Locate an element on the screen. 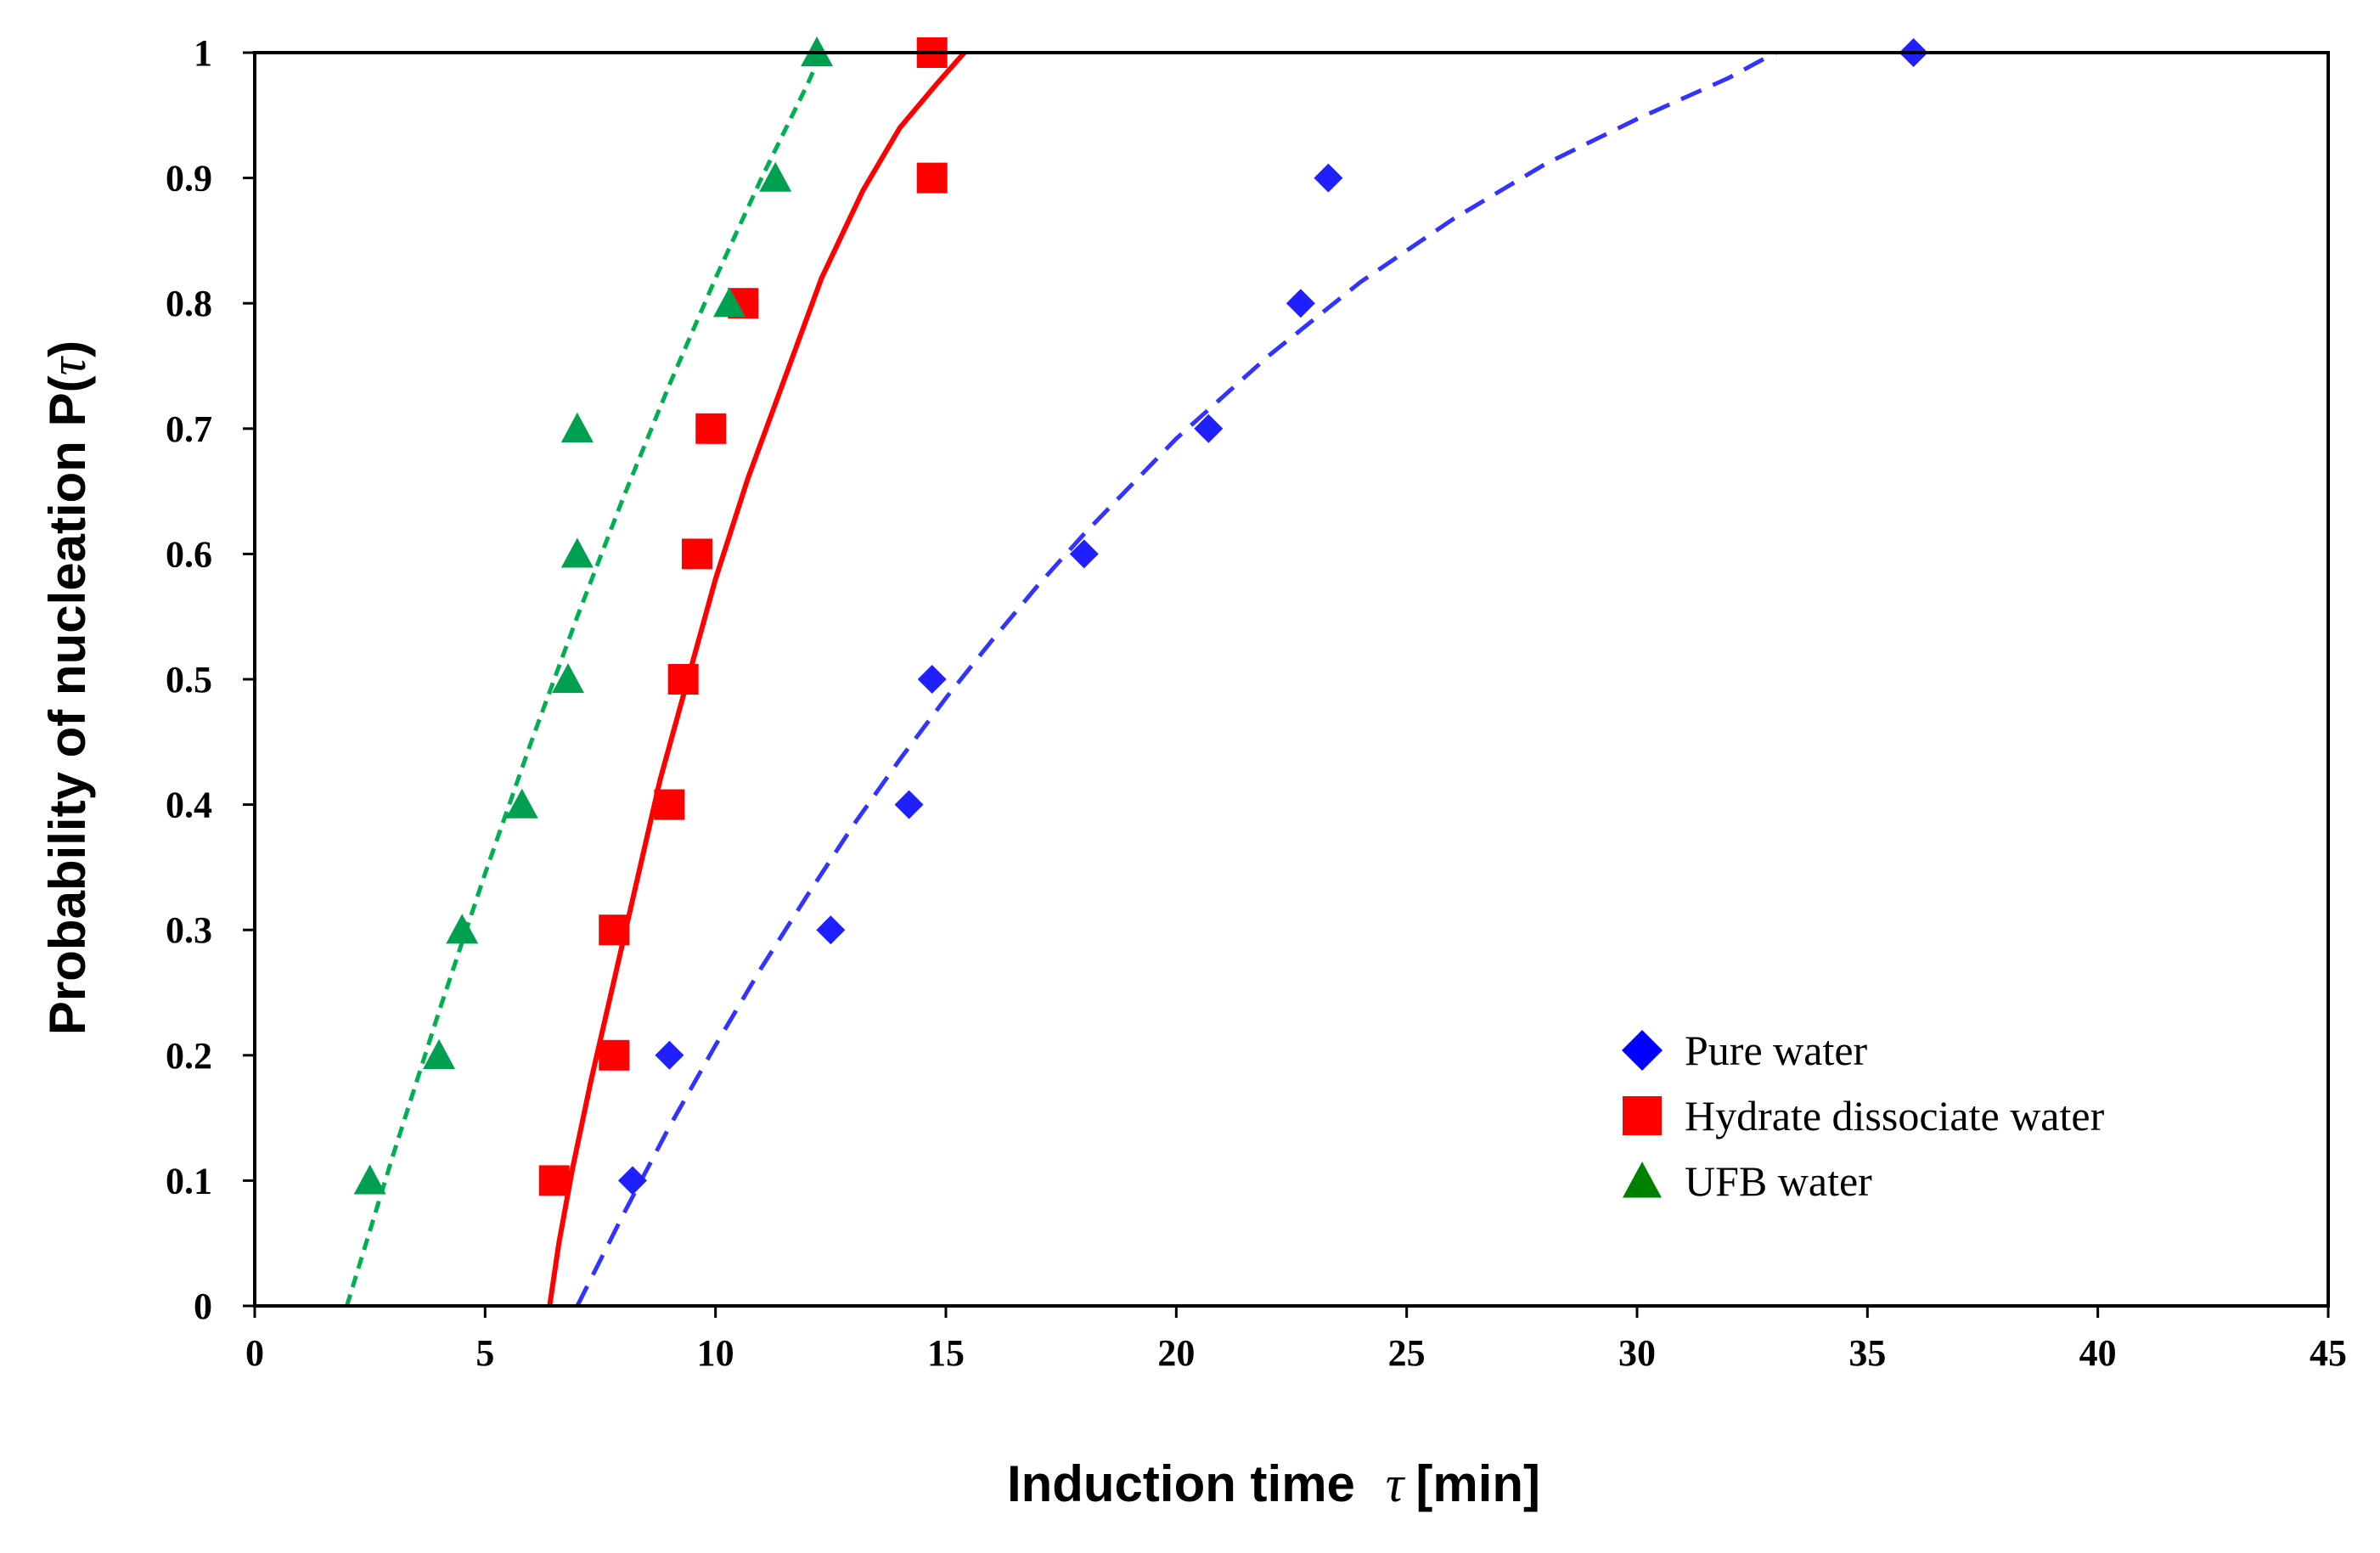 The height and width of the screenshot is (1553, 2380). x-tick-label: 15 is located at coordinates (946, 1353).